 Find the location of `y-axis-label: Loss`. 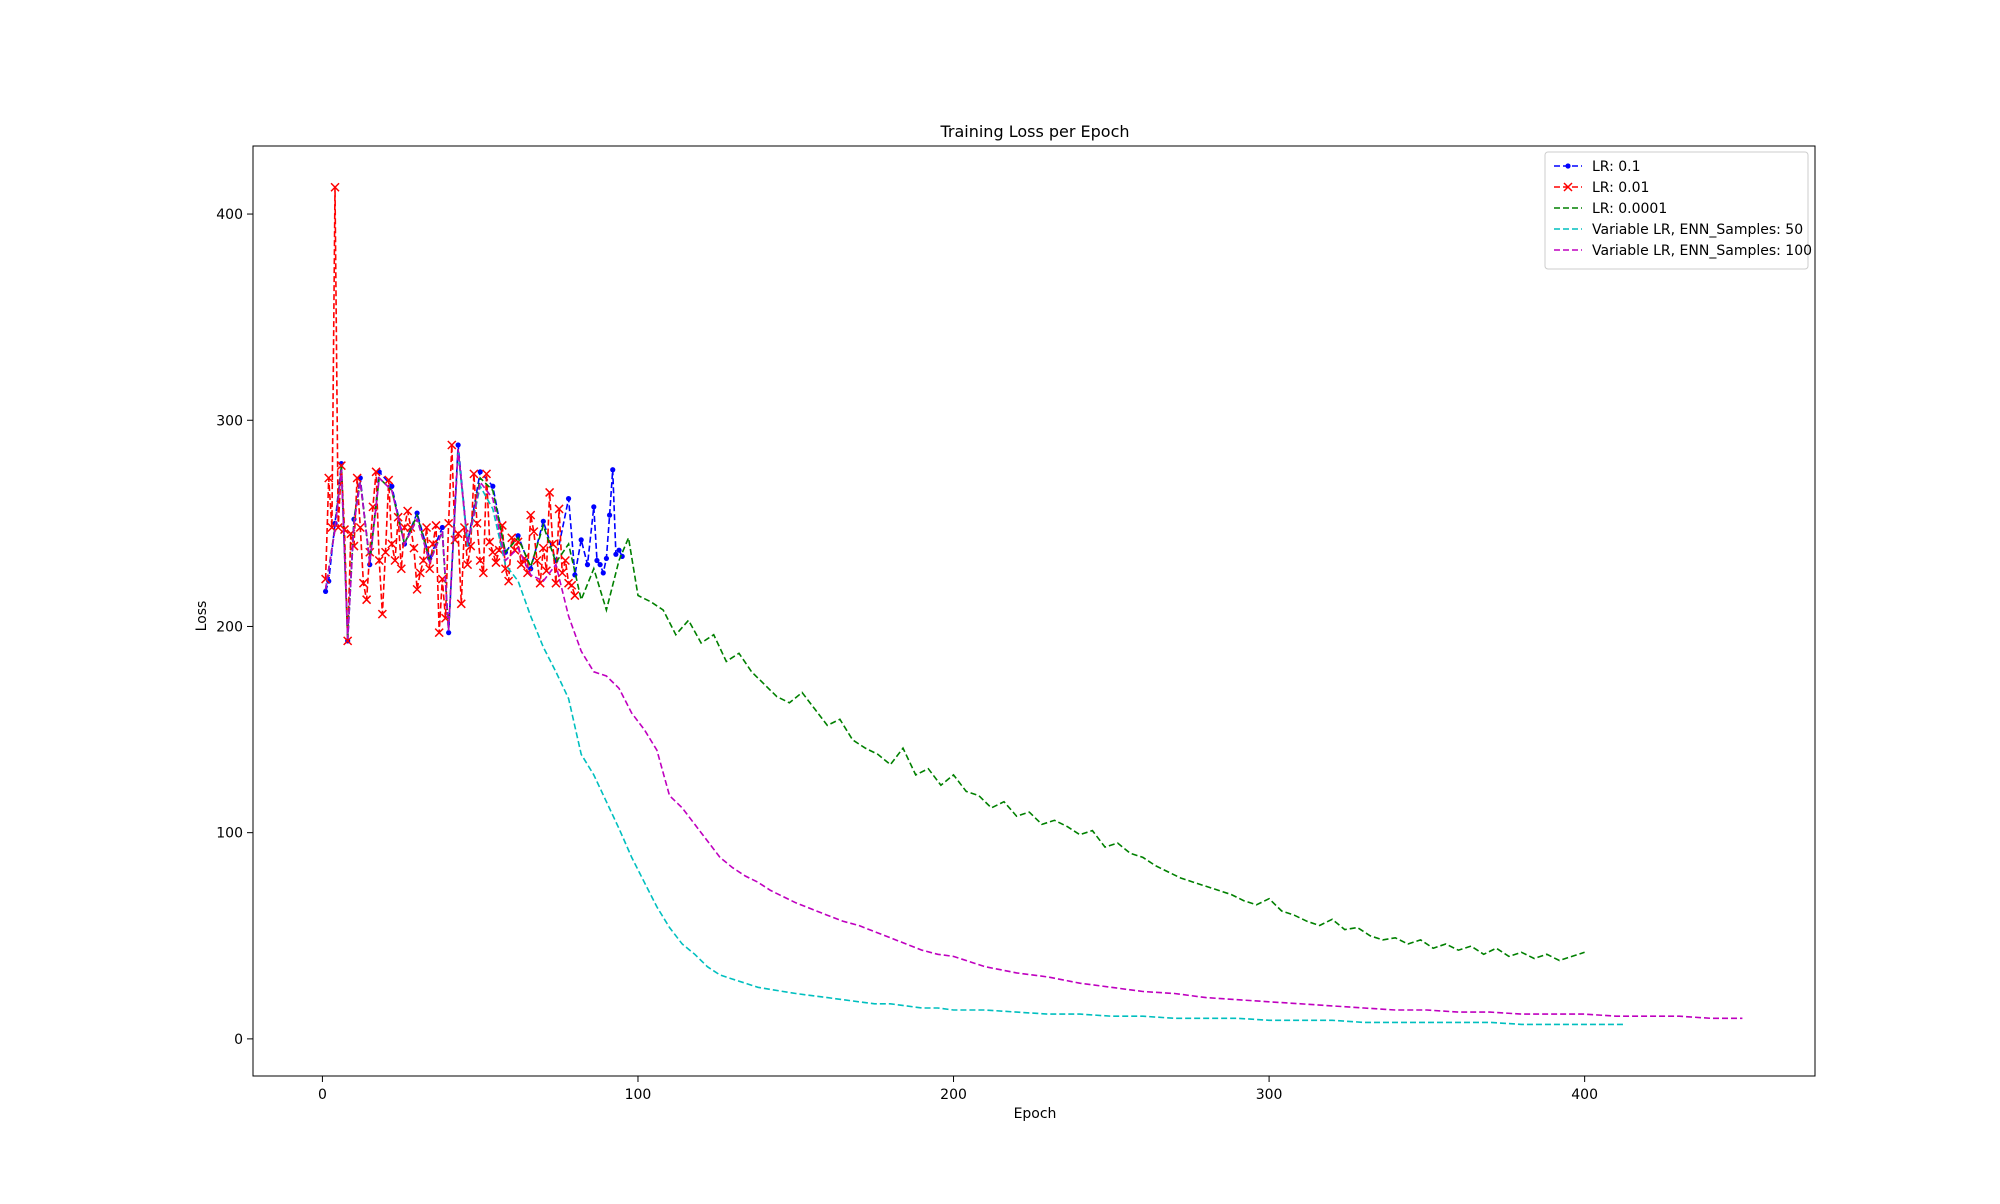

y-axis-label: Loss is located at coordinates (202, 616).